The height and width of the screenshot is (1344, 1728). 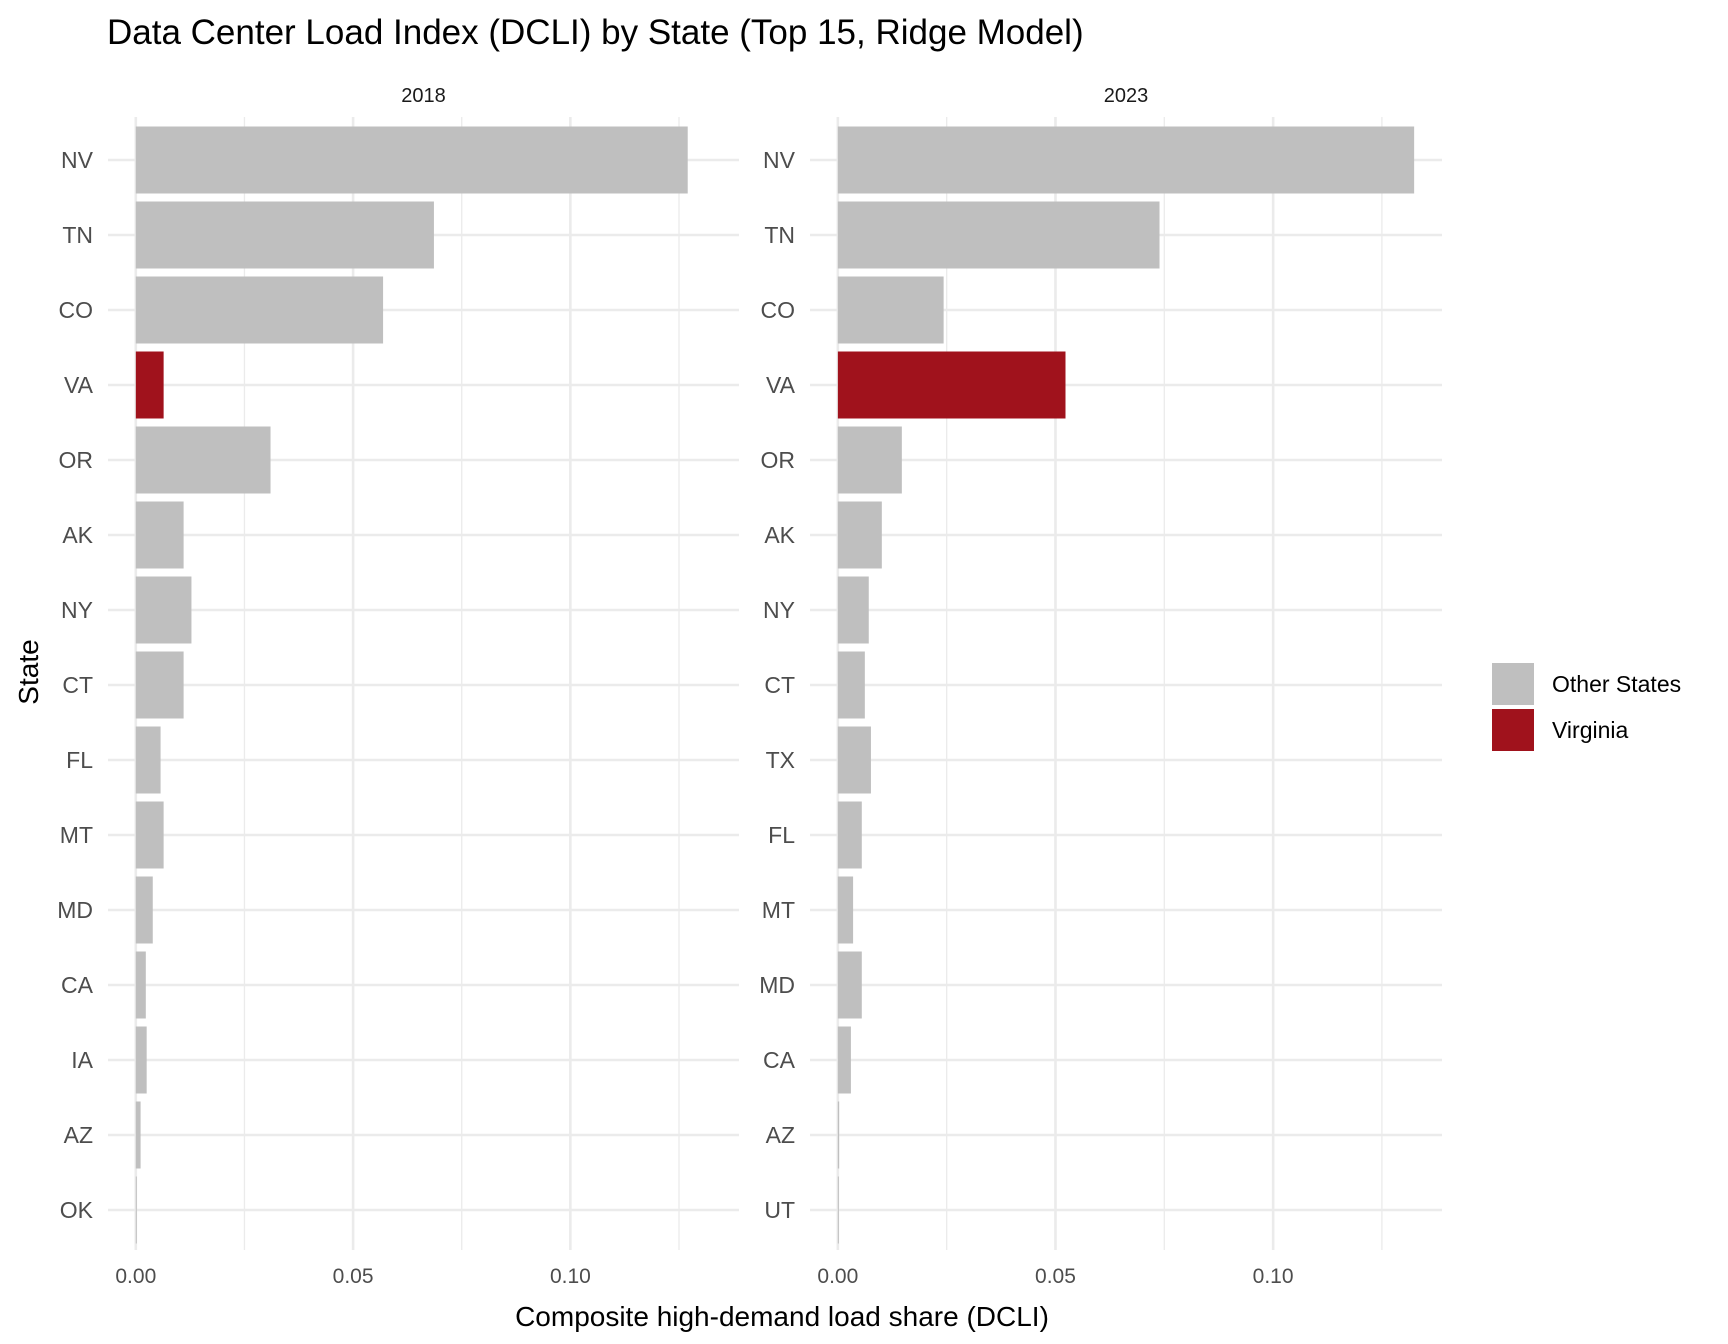 I want to click on bar-2023-FL, so click(x=849, y=835).